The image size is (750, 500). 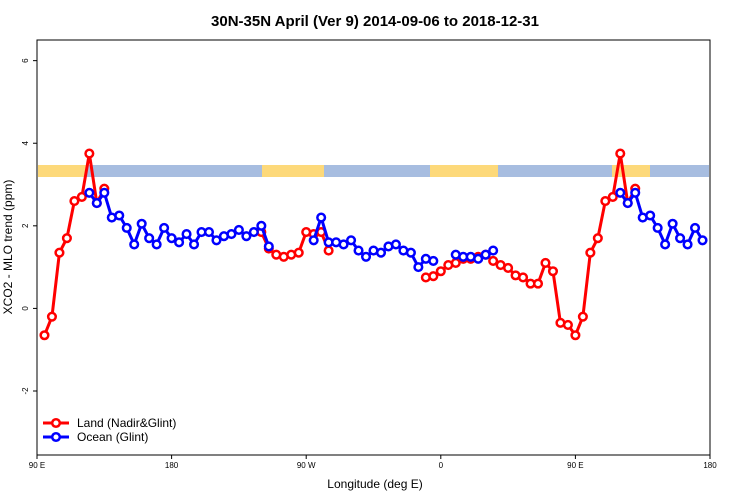 What do you see at coordinates (374, 484) in the screenshot?
I see `x-axis-label: Longitude (deg E)` at bounding box center [374, 484].